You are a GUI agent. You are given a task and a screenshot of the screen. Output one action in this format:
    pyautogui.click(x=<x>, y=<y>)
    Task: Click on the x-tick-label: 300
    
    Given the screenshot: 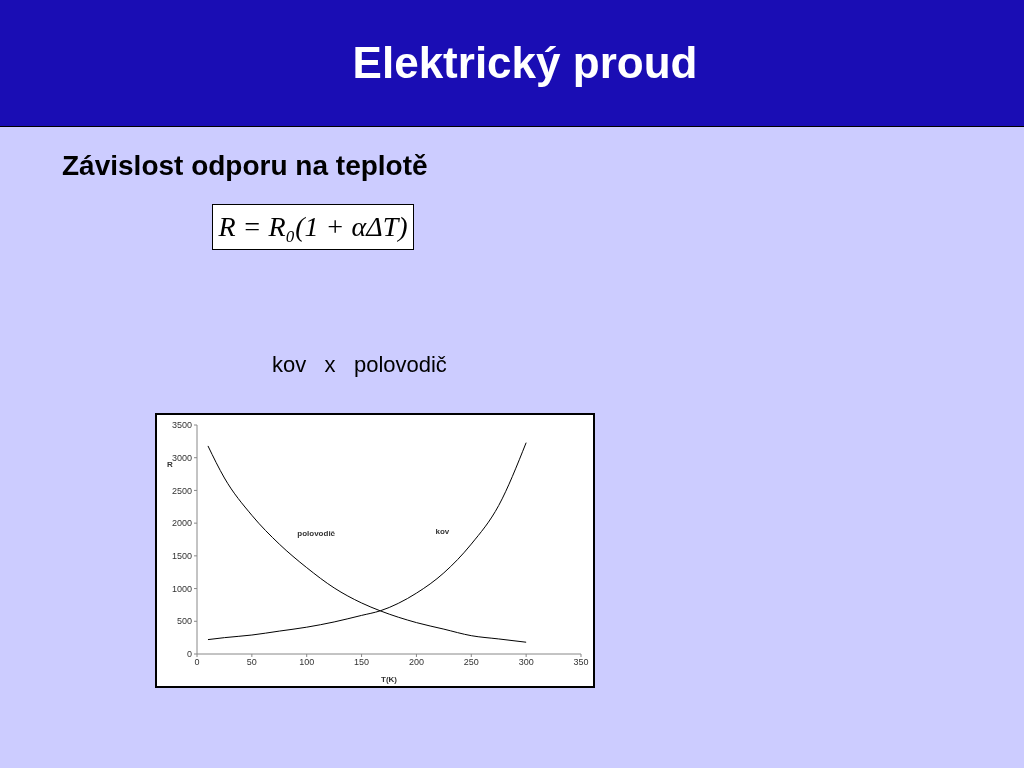 What is the action you would take?
    pyautogui.click(x=526, y=662)
    